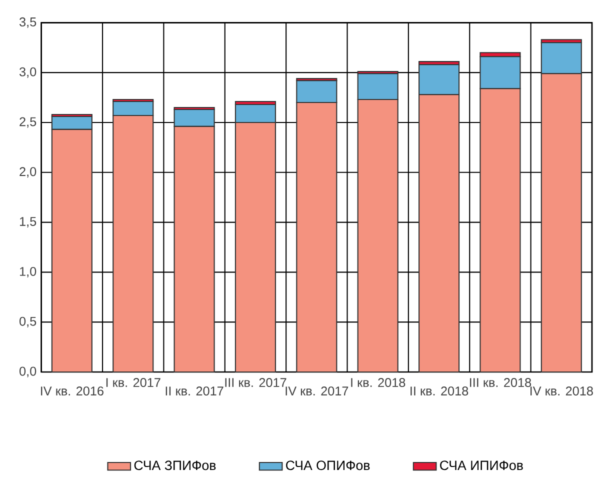  What do you see at coordinates (28, 322) in the screenshot?
I see `y-tick-label: 0,5` at bounding box center [28, 322].